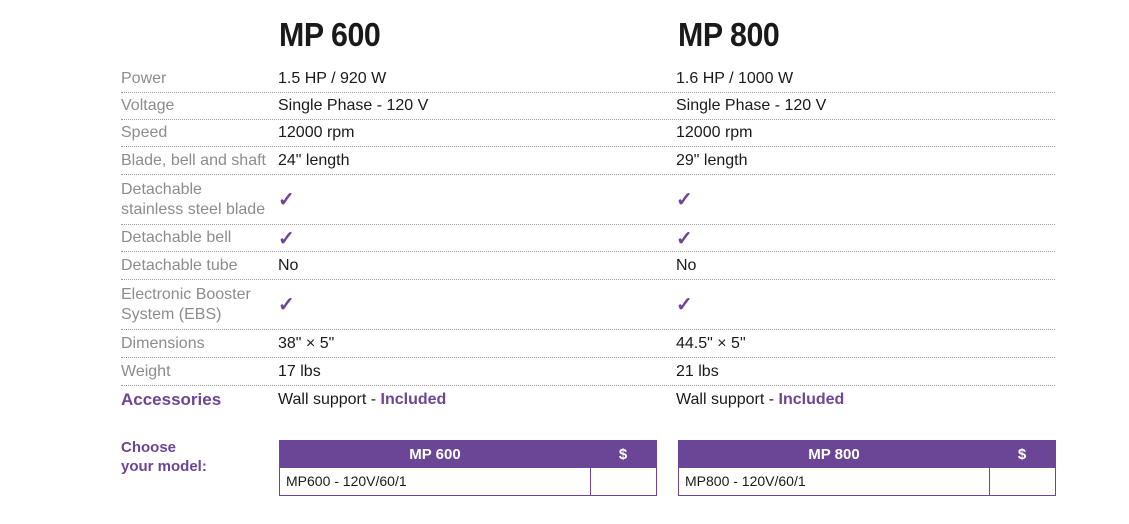 The height and width of the screenshot is (524, 1129). What do you see at coordinates (735, 78) in the screenshot?
I see `spec-value-power-mp800: 1.6 HP / 1000 W` at bounding box center [735, 78].